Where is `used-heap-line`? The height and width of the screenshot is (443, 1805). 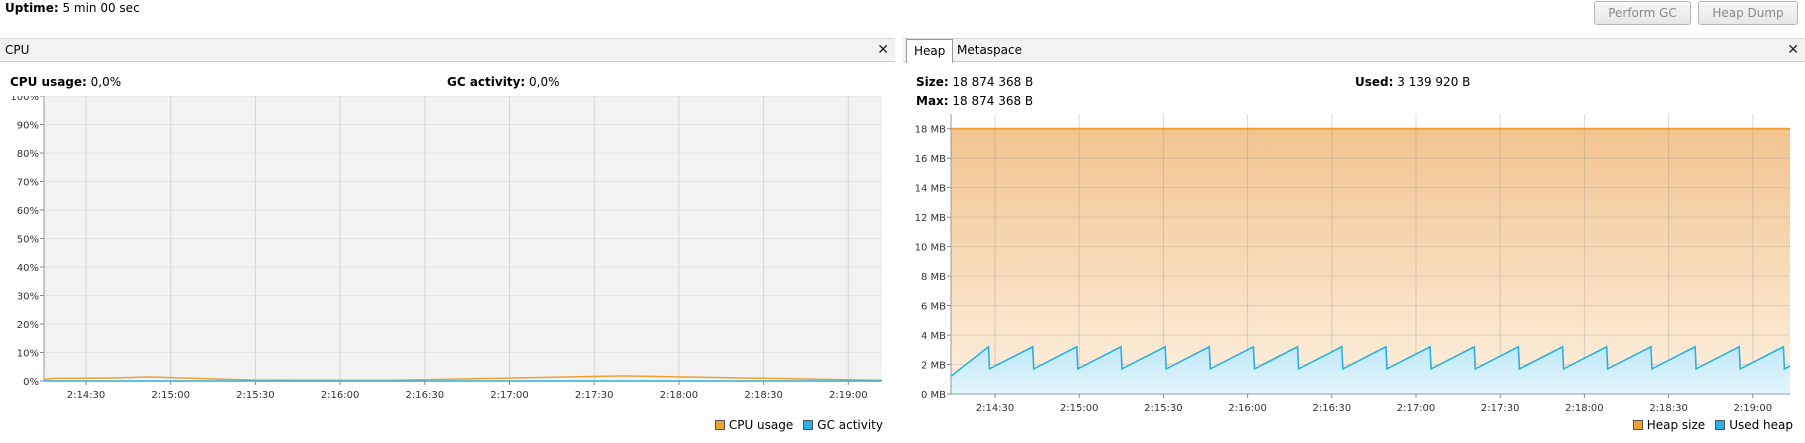 used-heap-line is located at coordinates (1370, 361).